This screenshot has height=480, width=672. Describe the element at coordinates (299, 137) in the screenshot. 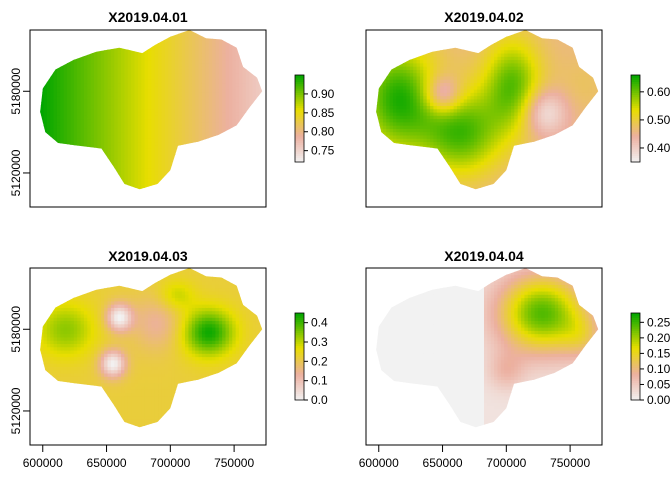

I see `legend-swatch` at that location.